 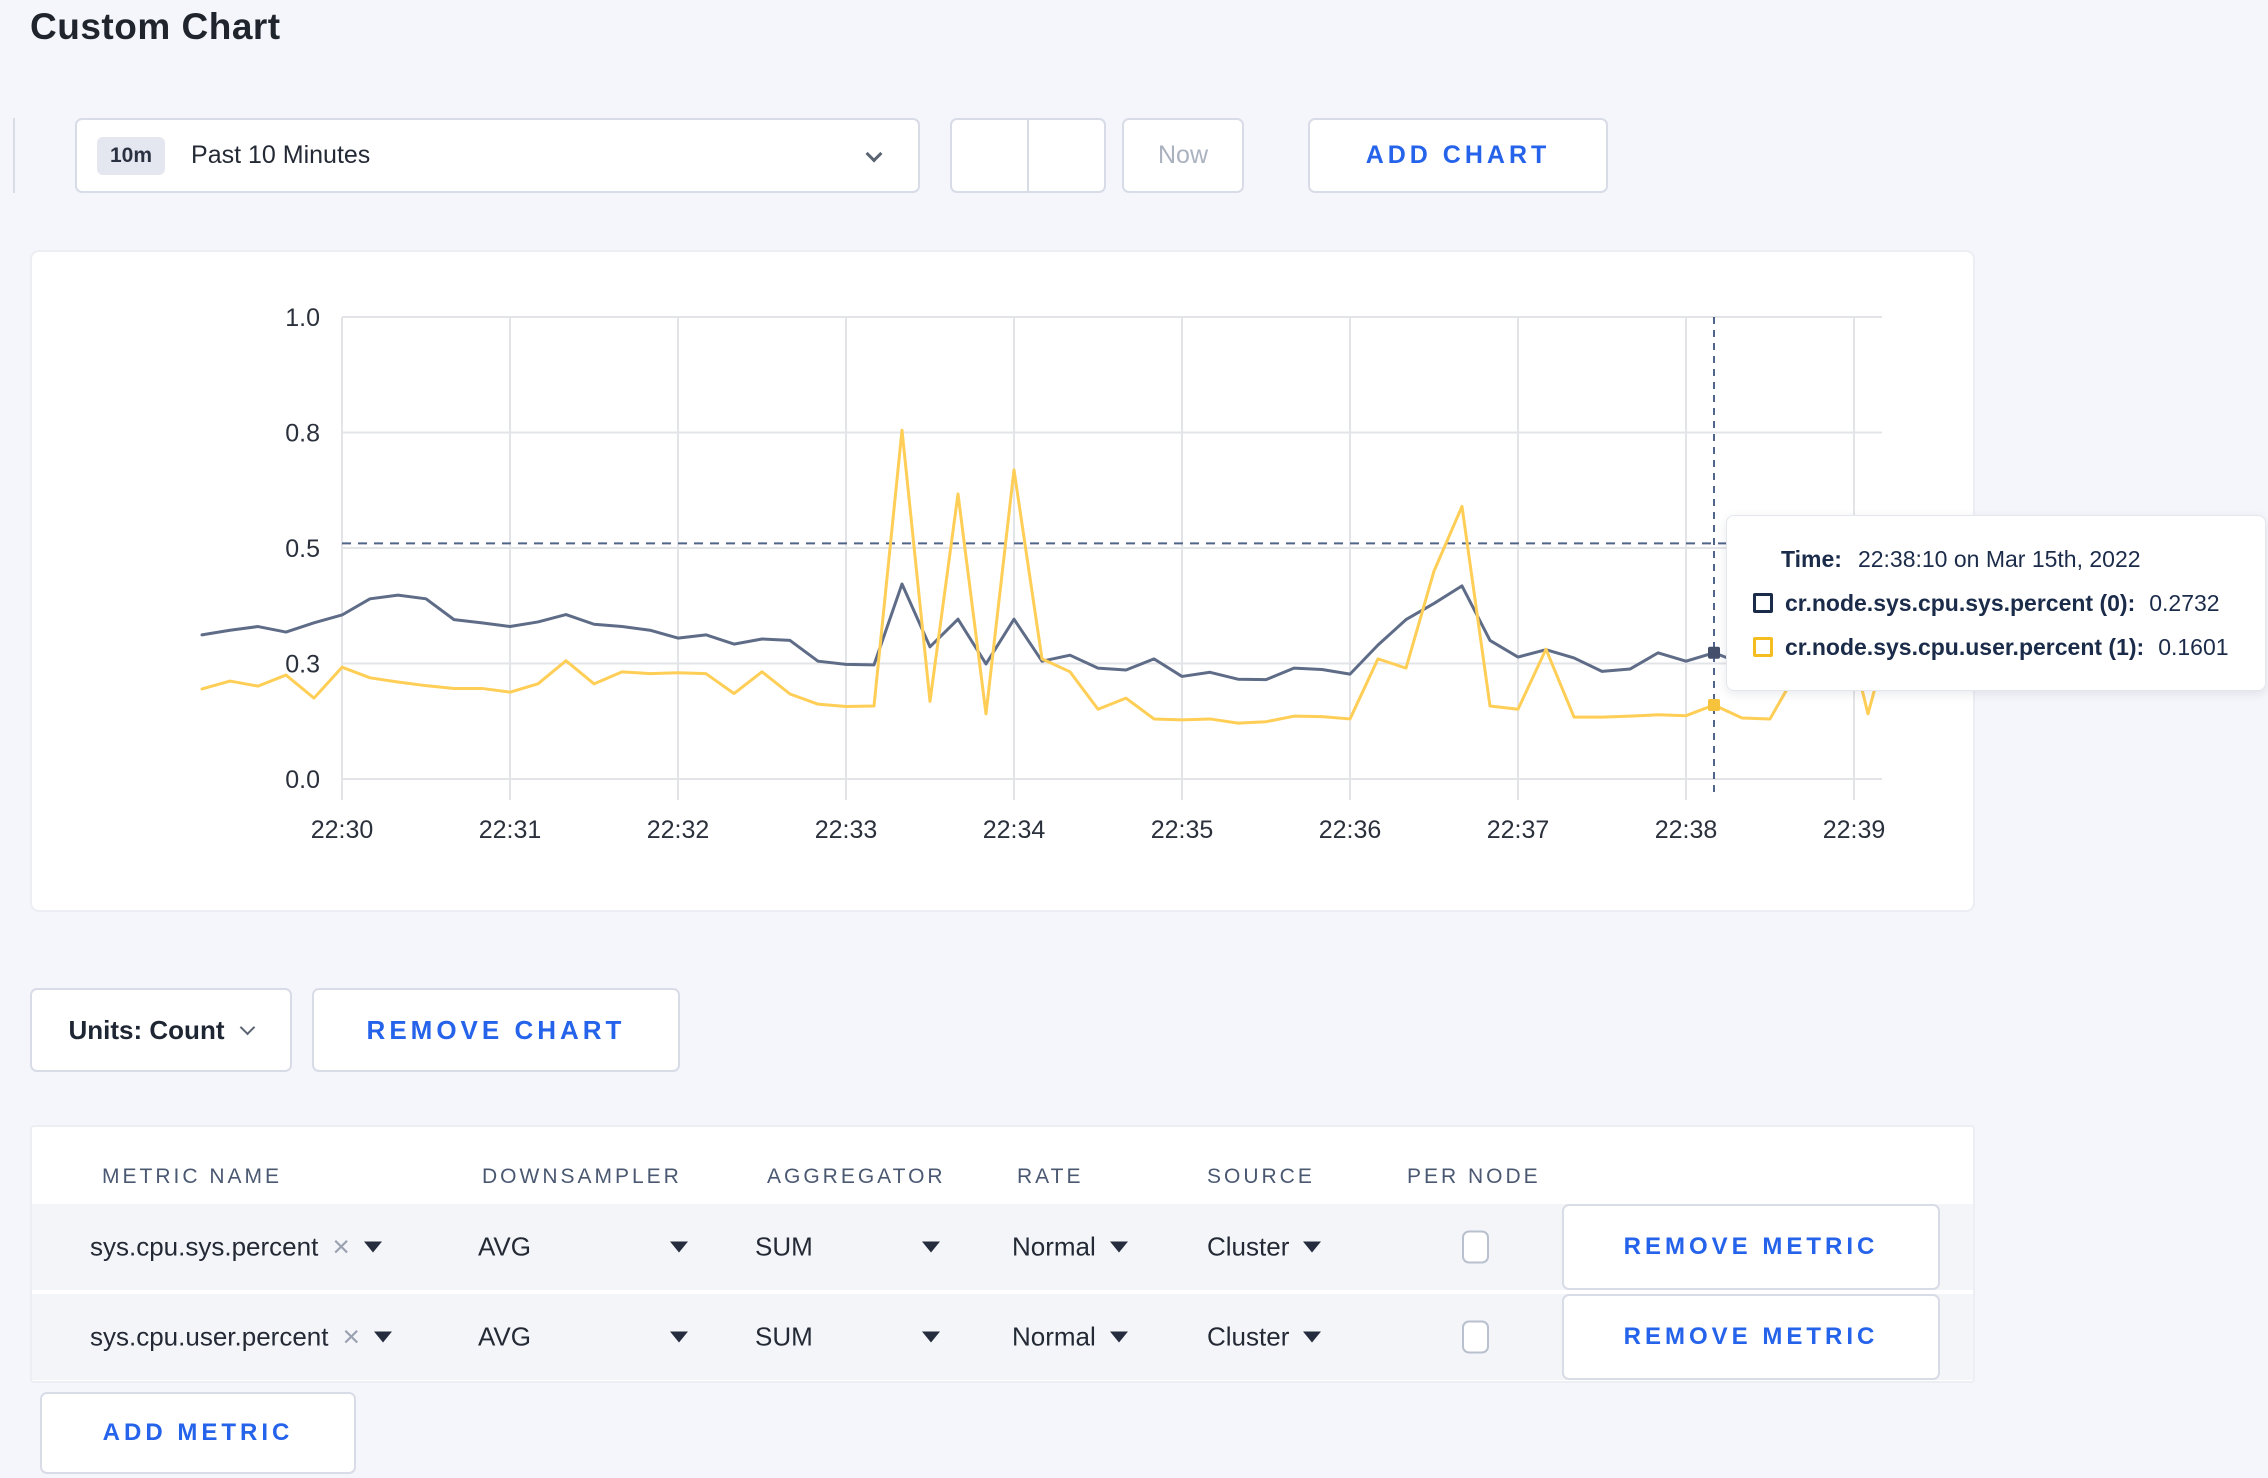 What do you see at coordinates (846, 830) in the screenshot?
I see `svg-text: 22:33` at bounding box center [846, 830].